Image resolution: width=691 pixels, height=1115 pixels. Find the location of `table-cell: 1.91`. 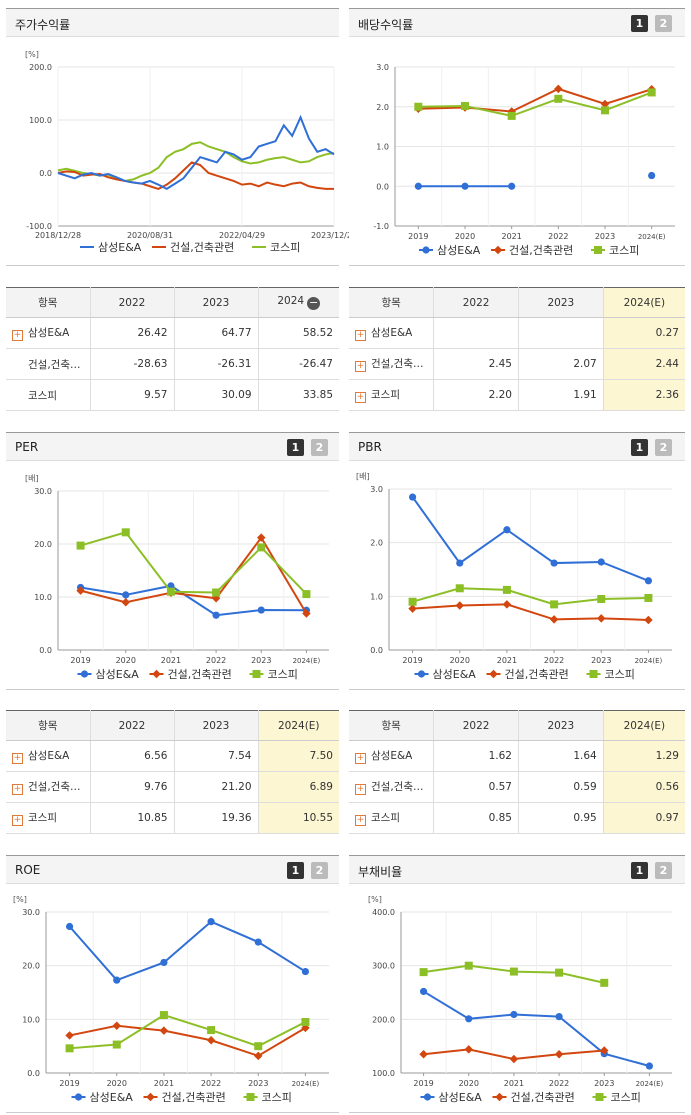

table-cell: 1.91 is located at coordinates (561, 395).